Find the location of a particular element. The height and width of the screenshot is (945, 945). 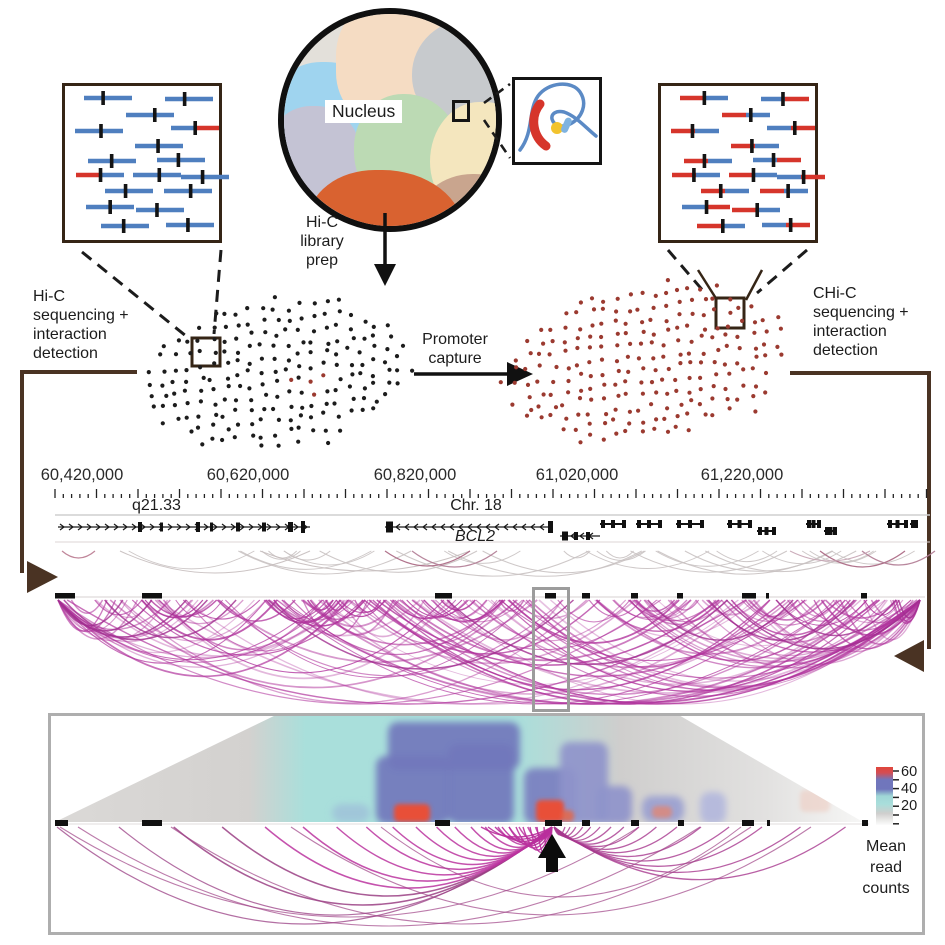

nucleus-circle is located at coordinates (390, 120).